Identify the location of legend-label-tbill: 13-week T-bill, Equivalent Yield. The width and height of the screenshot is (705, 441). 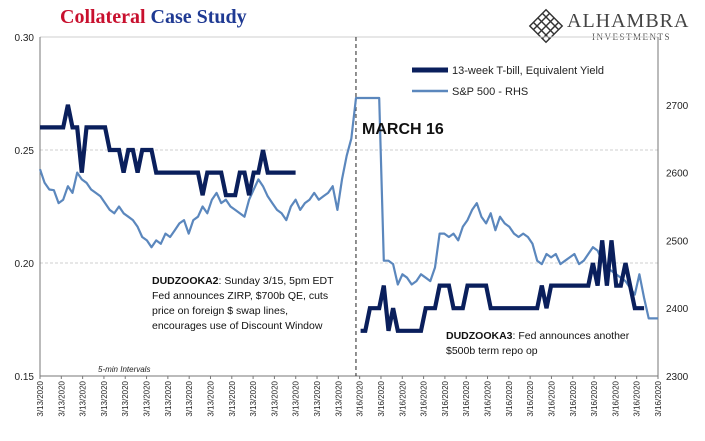
(528, 71).